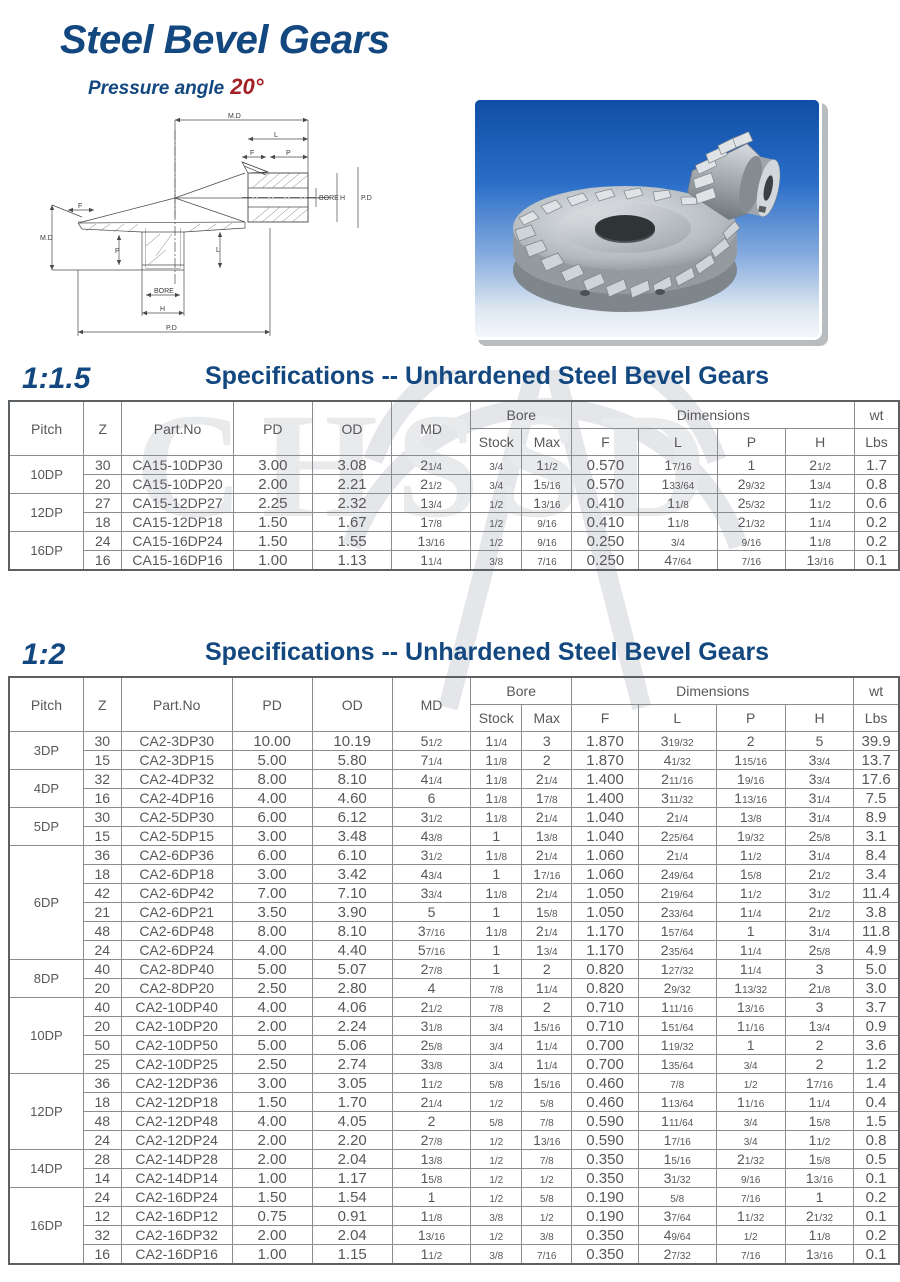 The height and width of the screenshot is (1282, 900). What do you see at coordinates (820, 541) in the screenshot?
I see `cell-h: 11/8` at bounding box center [820, 541].